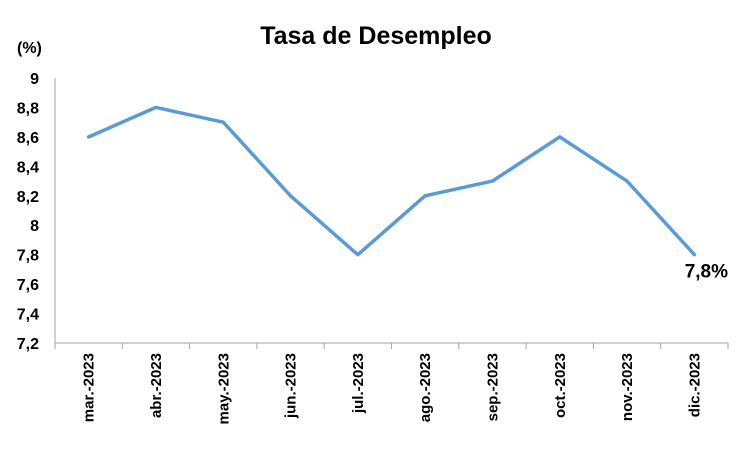  Describe the element at coordinates (376, 36) in the screenshot. I see `chart-title: Tasa de Desempleo` at that location.